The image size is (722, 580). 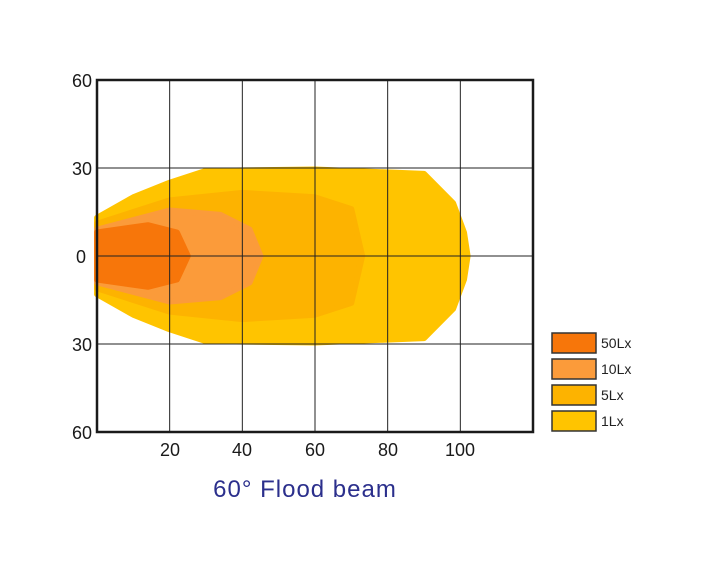 I want to click on legend-swatch-10lx, so click(x=574, y=369).